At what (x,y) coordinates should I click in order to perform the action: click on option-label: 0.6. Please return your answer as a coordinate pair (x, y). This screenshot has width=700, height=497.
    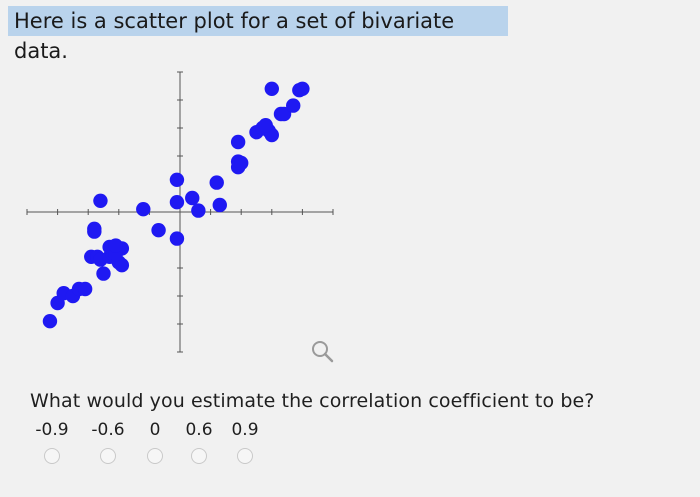
    Looking at the image, I should click on (199, 430).